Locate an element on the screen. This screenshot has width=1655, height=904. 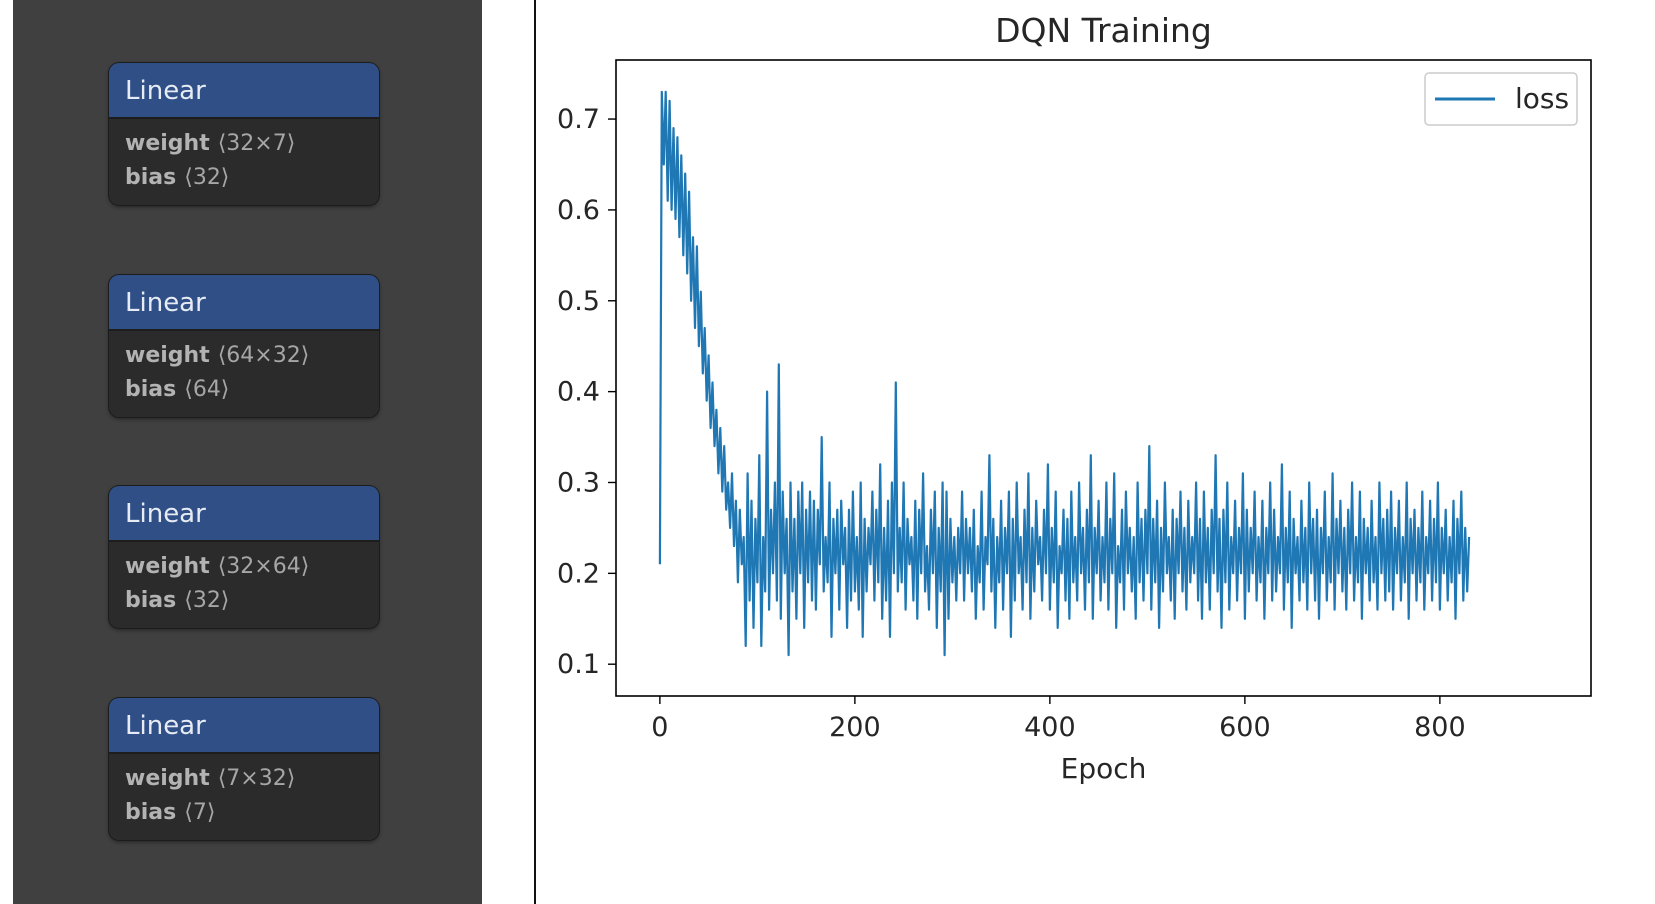
param-row-weight: weight ⟨32×7⟩ is located at coordinates (252, 144).